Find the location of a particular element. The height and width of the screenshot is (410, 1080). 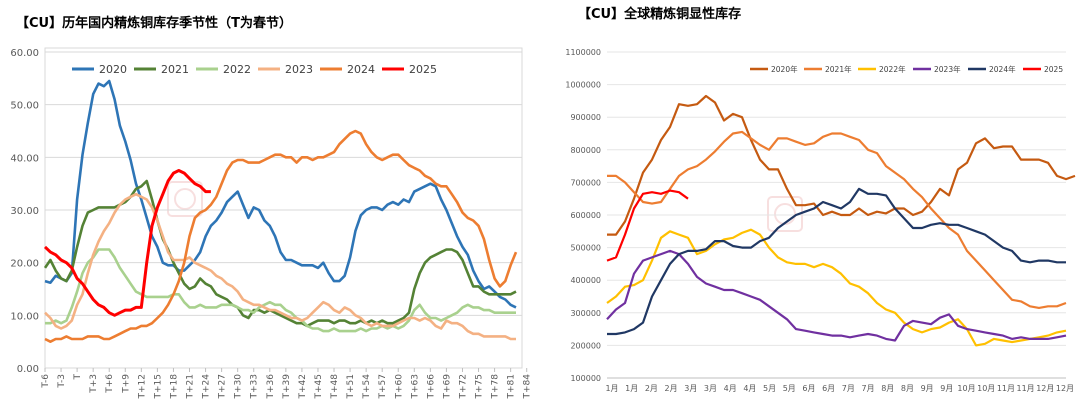

left-xtick-label: T+66 is located at coordinates (431, 387).